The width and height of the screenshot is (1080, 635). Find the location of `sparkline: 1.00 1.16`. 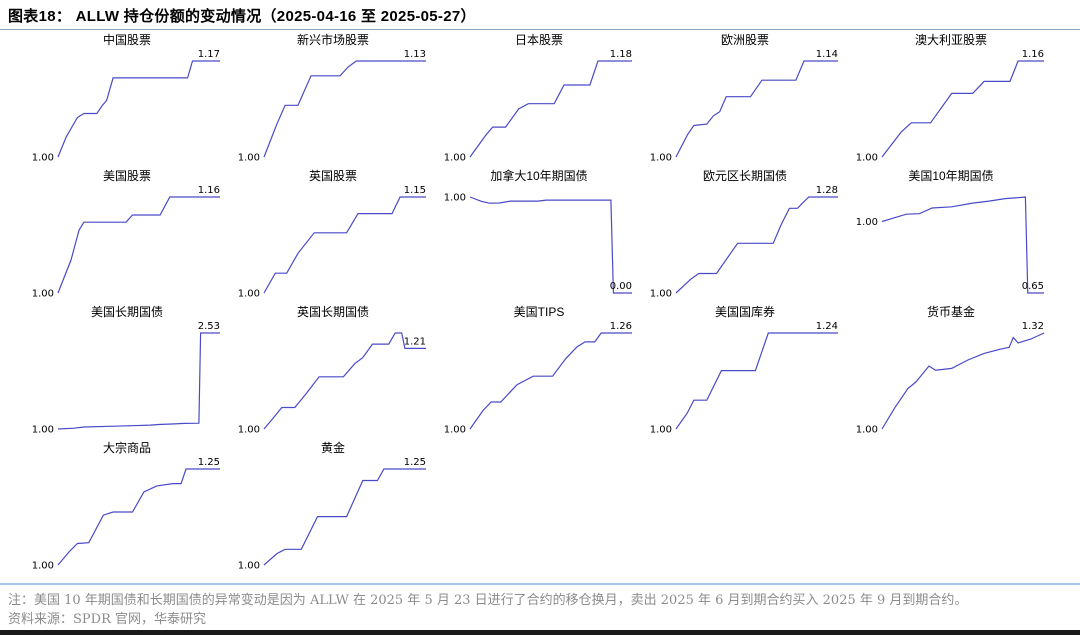

sparkline: 1.00 1.16 is located at coordinates (950, 106).